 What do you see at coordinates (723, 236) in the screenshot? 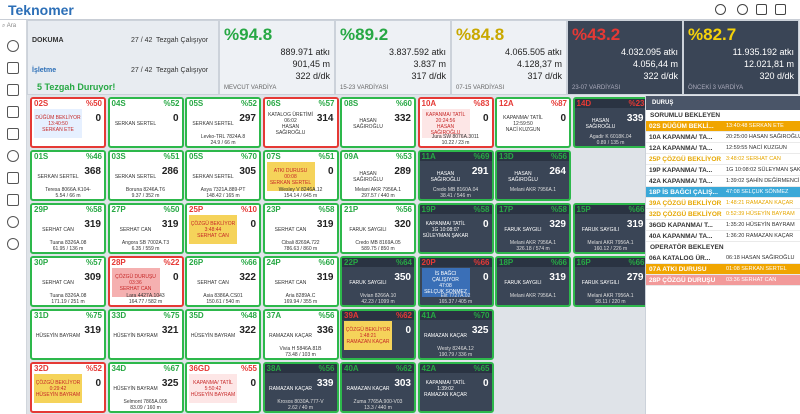
I see `duruş-row: 40A KAPANMA/ TA... 1:36:20 RAMAZAN KAÇAR` at bounding box center [723, 236].